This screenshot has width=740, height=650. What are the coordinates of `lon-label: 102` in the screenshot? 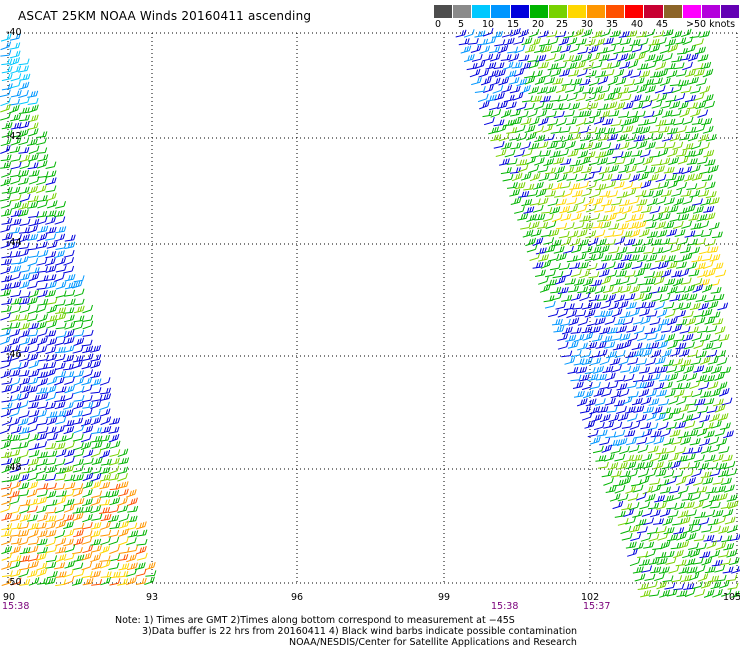 It's located at (590, 597).